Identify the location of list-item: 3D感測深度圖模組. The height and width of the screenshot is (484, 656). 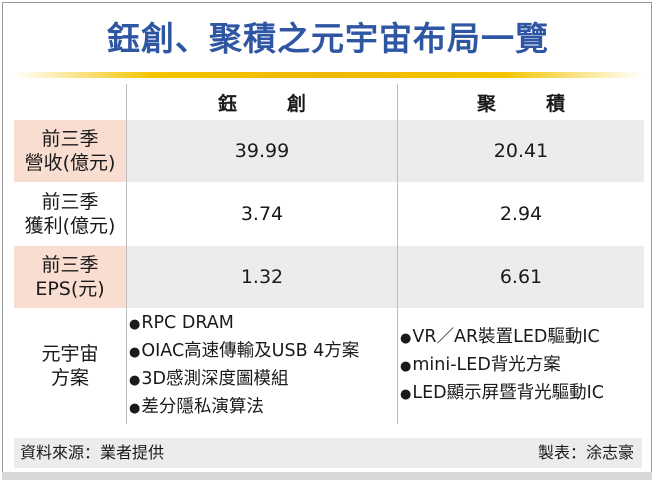
(263, 380).